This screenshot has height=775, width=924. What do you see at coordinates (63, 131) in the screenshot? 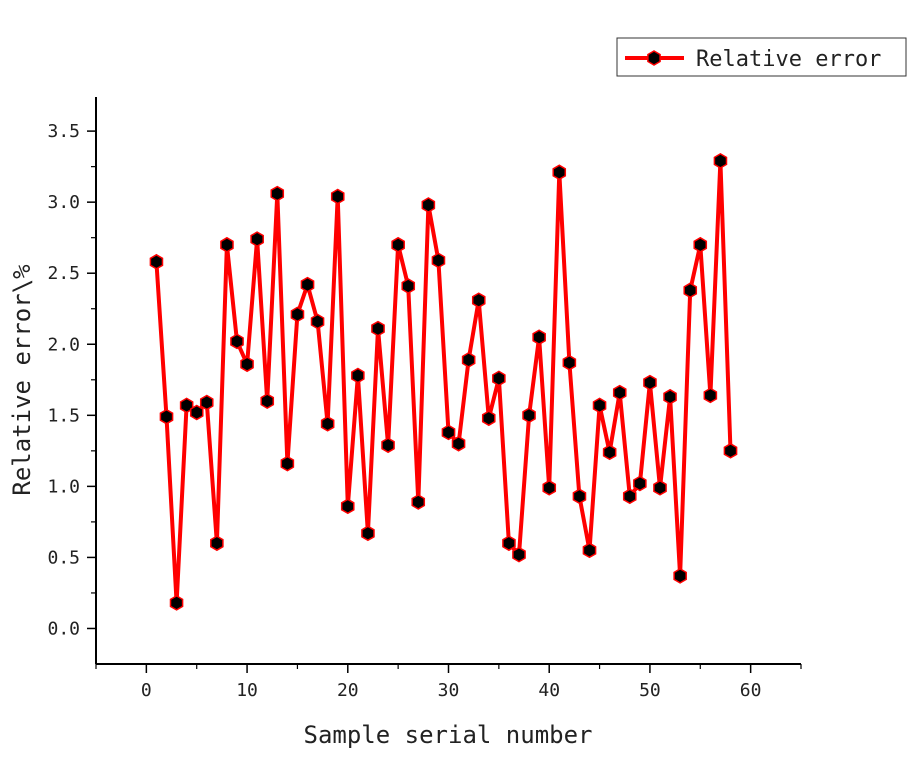
I see `y-tick-label: 3.5` at bounding box center [63, 131].